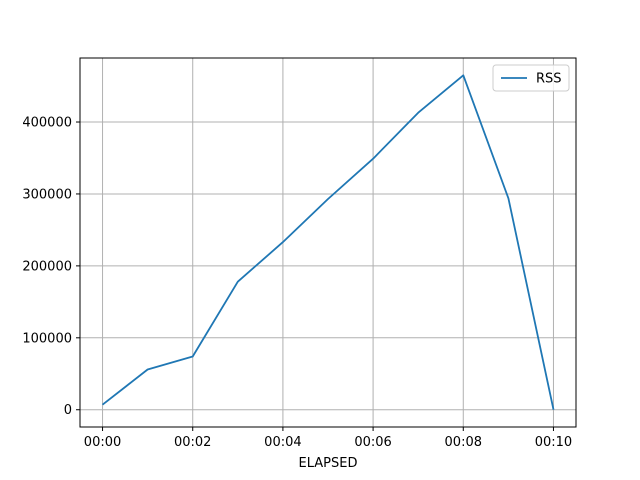 The height and width of the screenshot is (480, 640). Describe the element at coordinates (68, 410) in the screenshot. I see `y-tick-label: 0` at that location.